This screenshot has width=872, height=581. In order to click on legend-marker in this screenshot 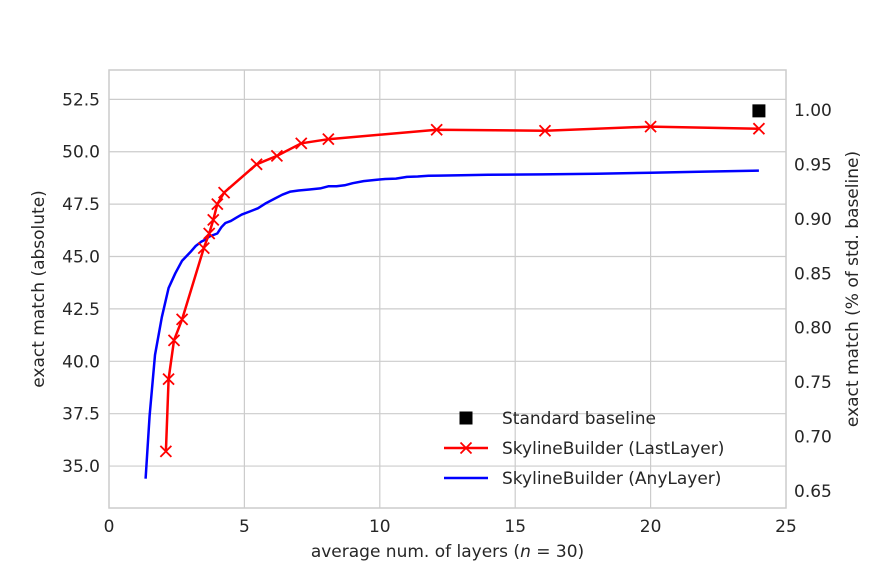, I will do `click(466, 448)`.